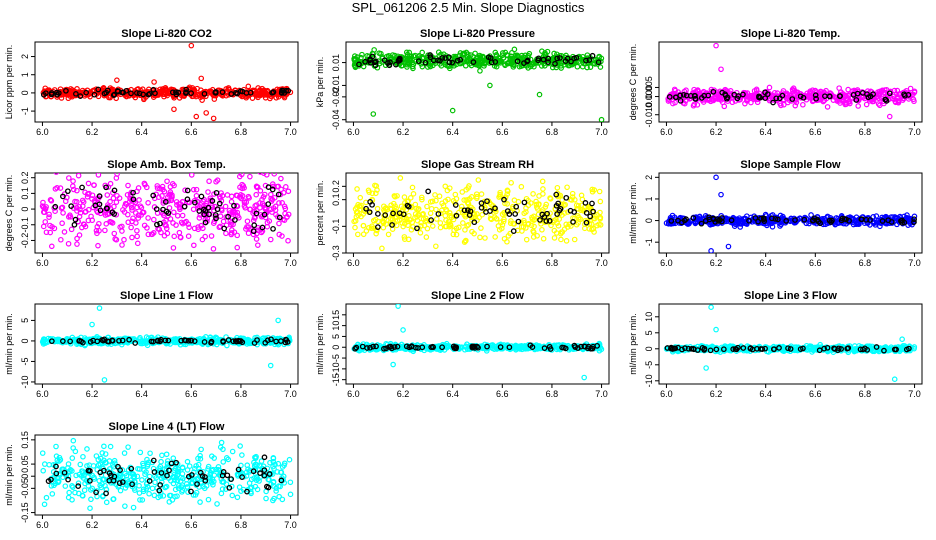  What do you see at coordinates (25, 111) in the screenshot?
I see `y-tick-label: -1` at bounding box center [25, 111].